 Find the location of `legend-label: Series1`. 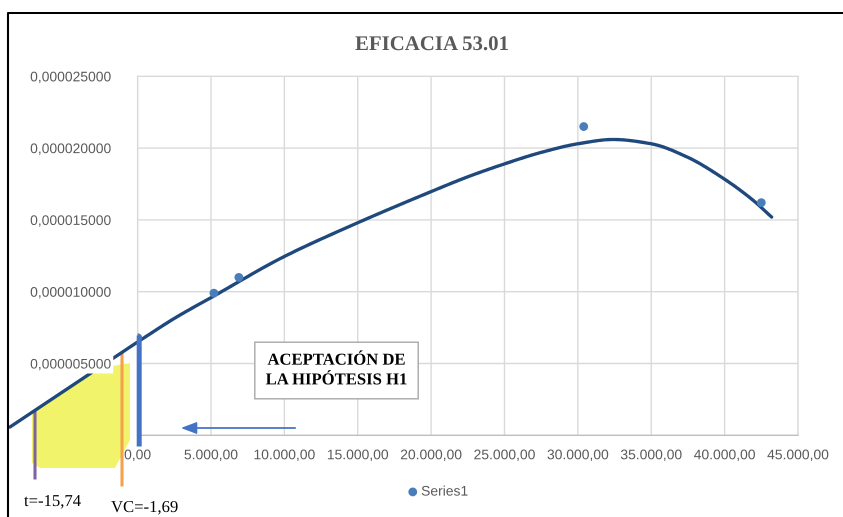

legend-label: Series1 is located at coordinates (445, 491).